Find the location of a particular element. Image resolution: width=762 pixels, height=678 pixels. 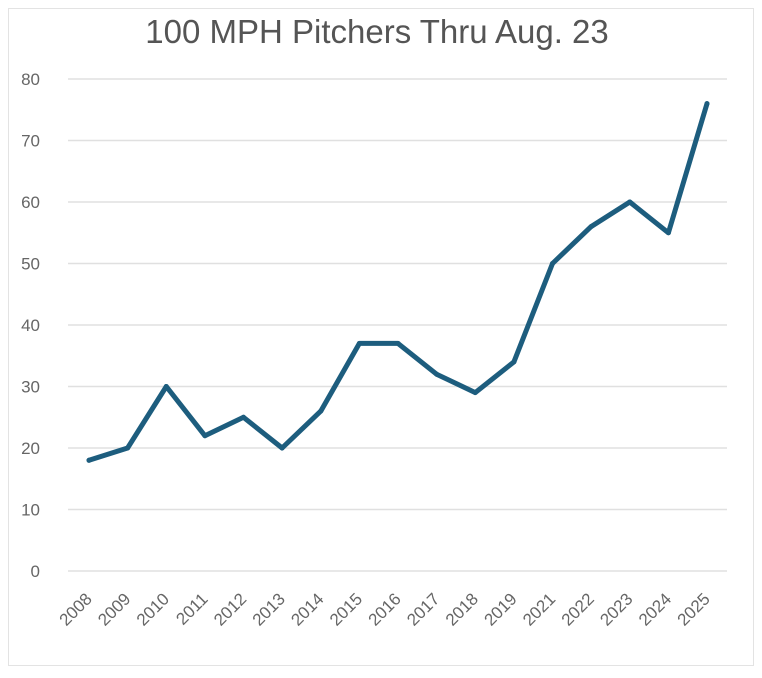

chart-title: 100 MPH Pitchers Thru Aug. 23 is located at coordinates (376, 31).